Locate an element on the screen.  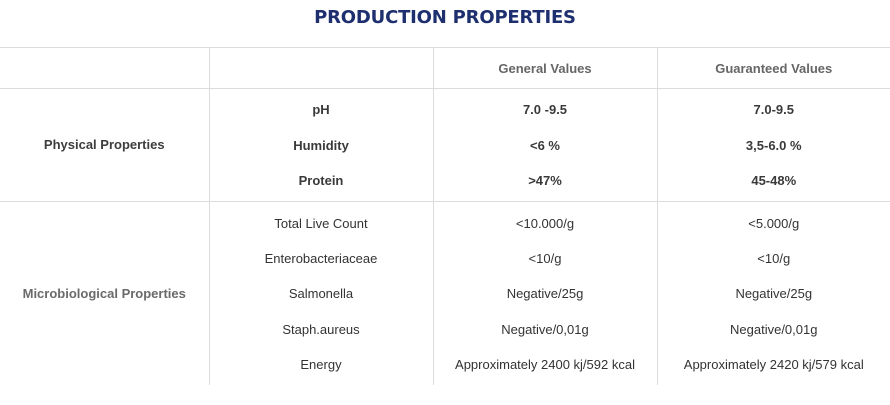
table-header-row: General Values Guaranteed Values is located at coordinates (445, 68).